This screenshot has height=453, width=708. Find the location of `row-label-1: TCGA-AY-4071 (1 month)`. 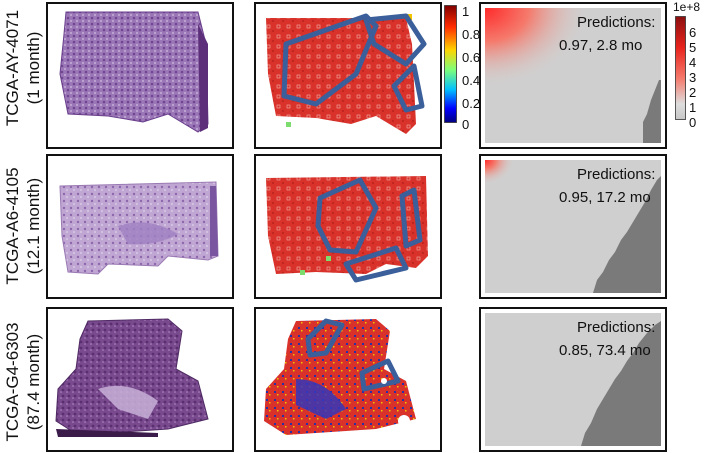

row-label-1: TCGA-AY-4071 (1 month) is located at coordinates (23, 68).